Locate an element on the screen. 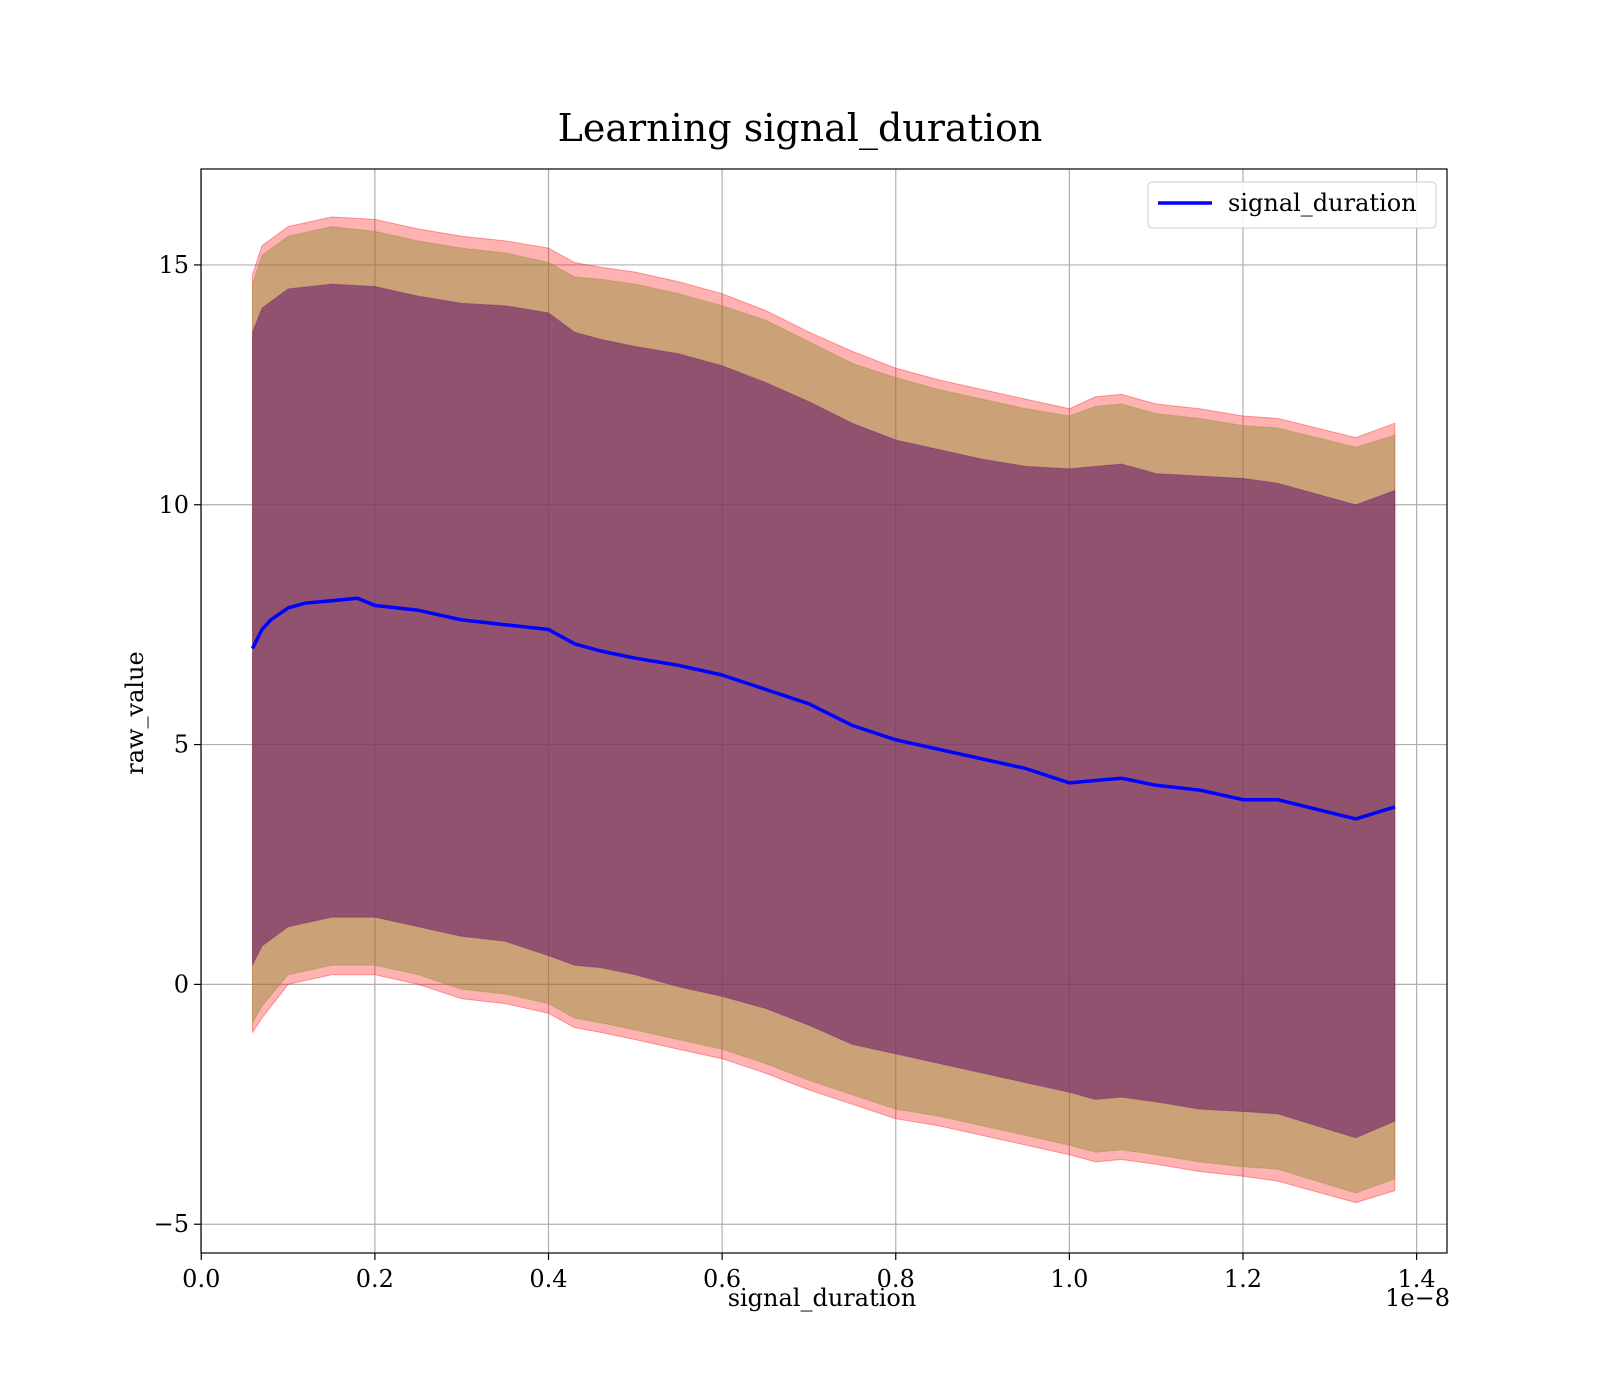  x-tick-label: 0.2 is located at coordinates (375, 1279).